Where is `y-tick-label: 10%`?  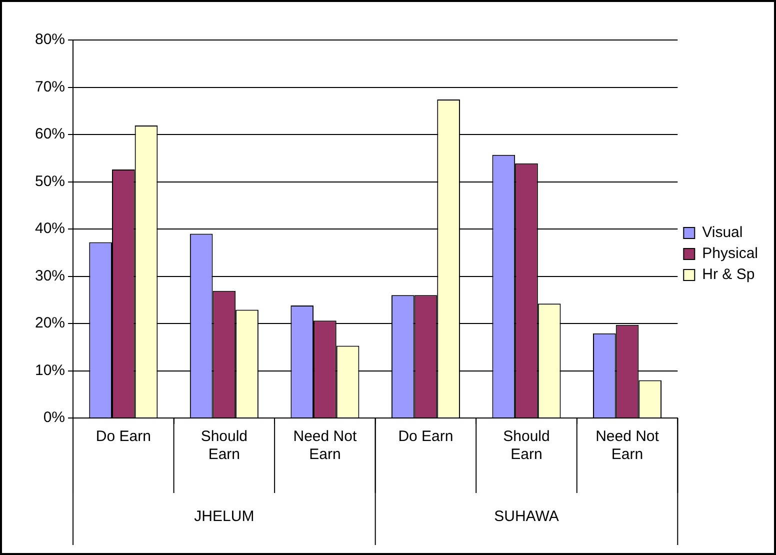
y-tick-label: 10% is located at coordinates (50, 370).